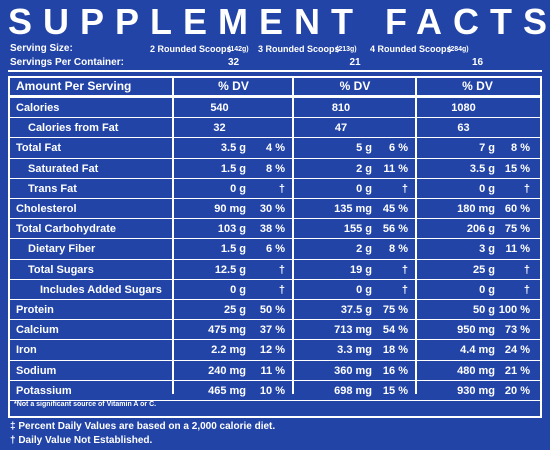 Image resolution: width=550 pixels, height=450 pixels. Describe the element at coordinates (520, 148) in the screenshot. I see `daily-value: 8 %` at that location.